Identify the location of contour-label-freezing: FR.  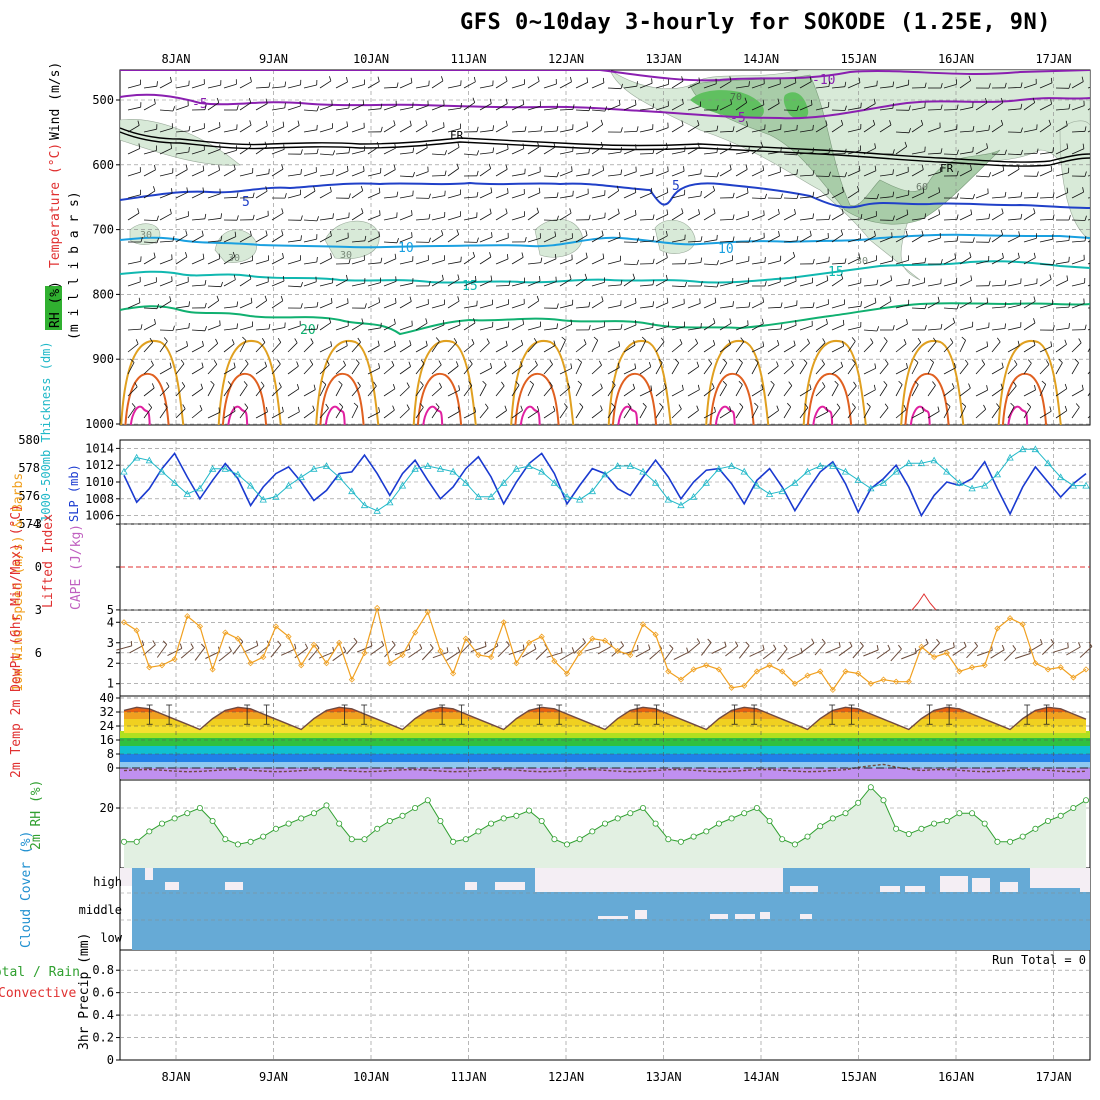
(947, 168).